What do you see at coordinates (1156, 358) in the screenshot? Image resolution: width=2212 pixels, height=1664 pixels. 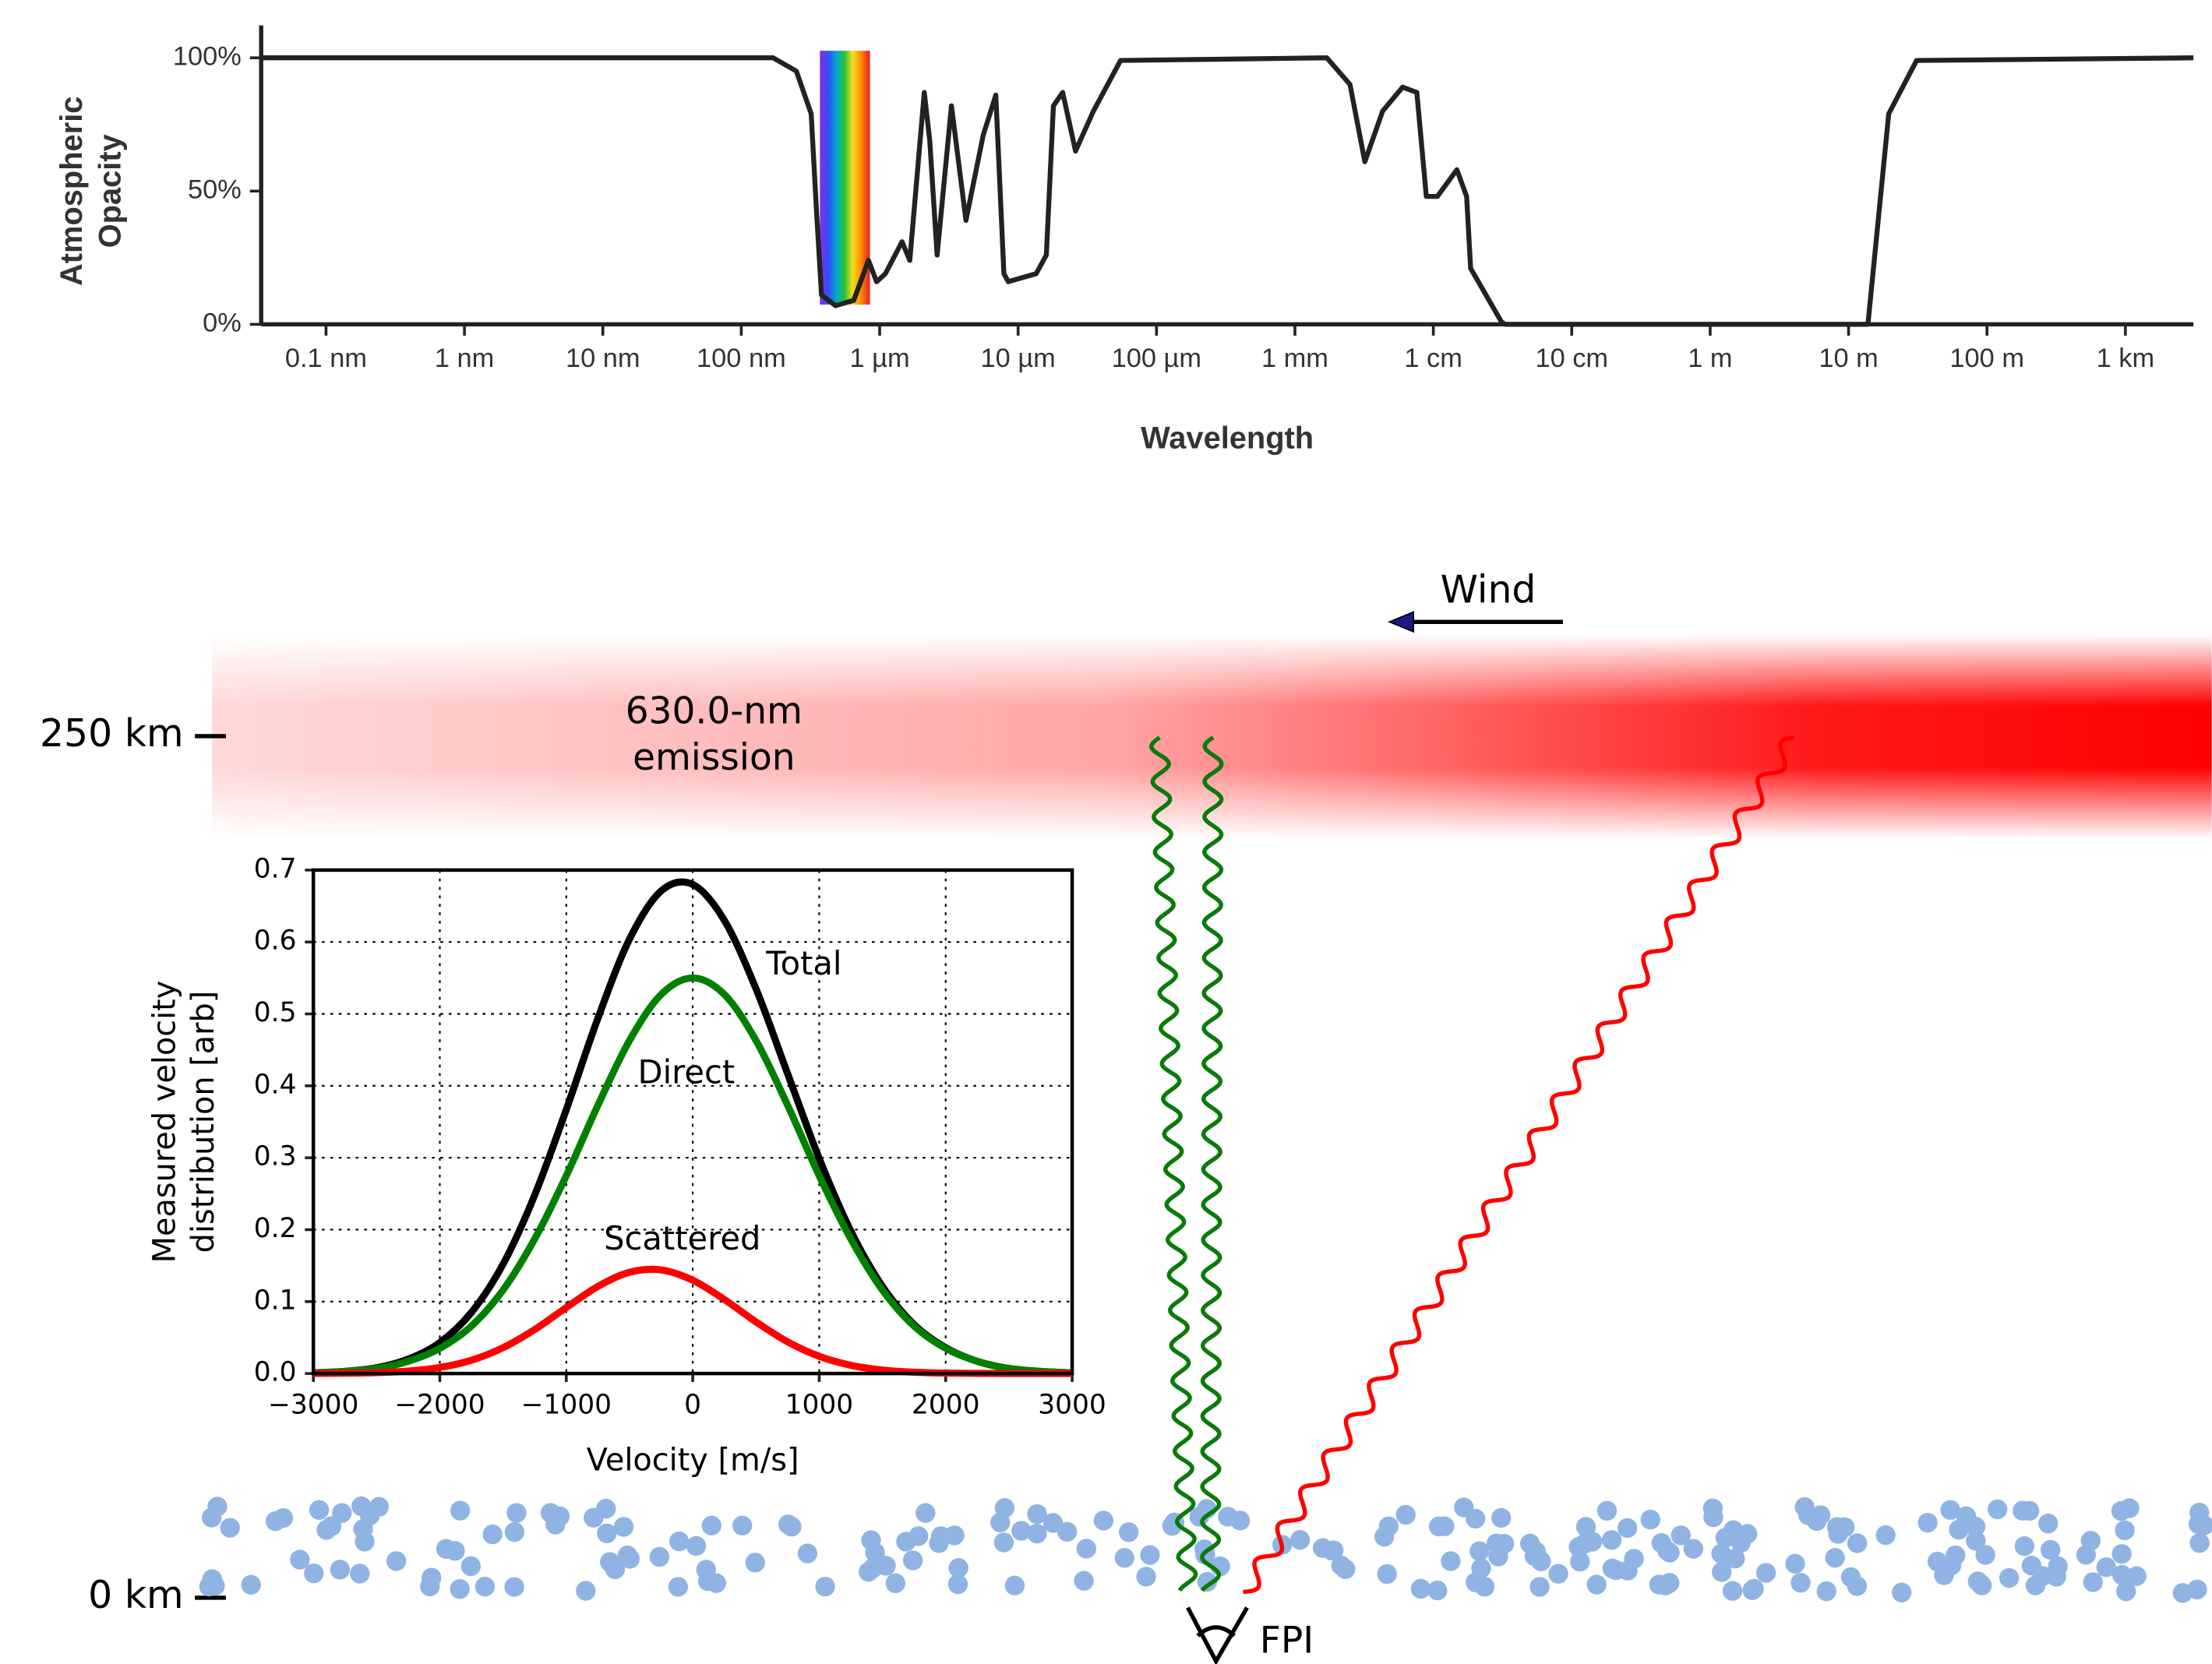 I see `x-tick-label: 100 µm` at bounding box center [1156, 358].